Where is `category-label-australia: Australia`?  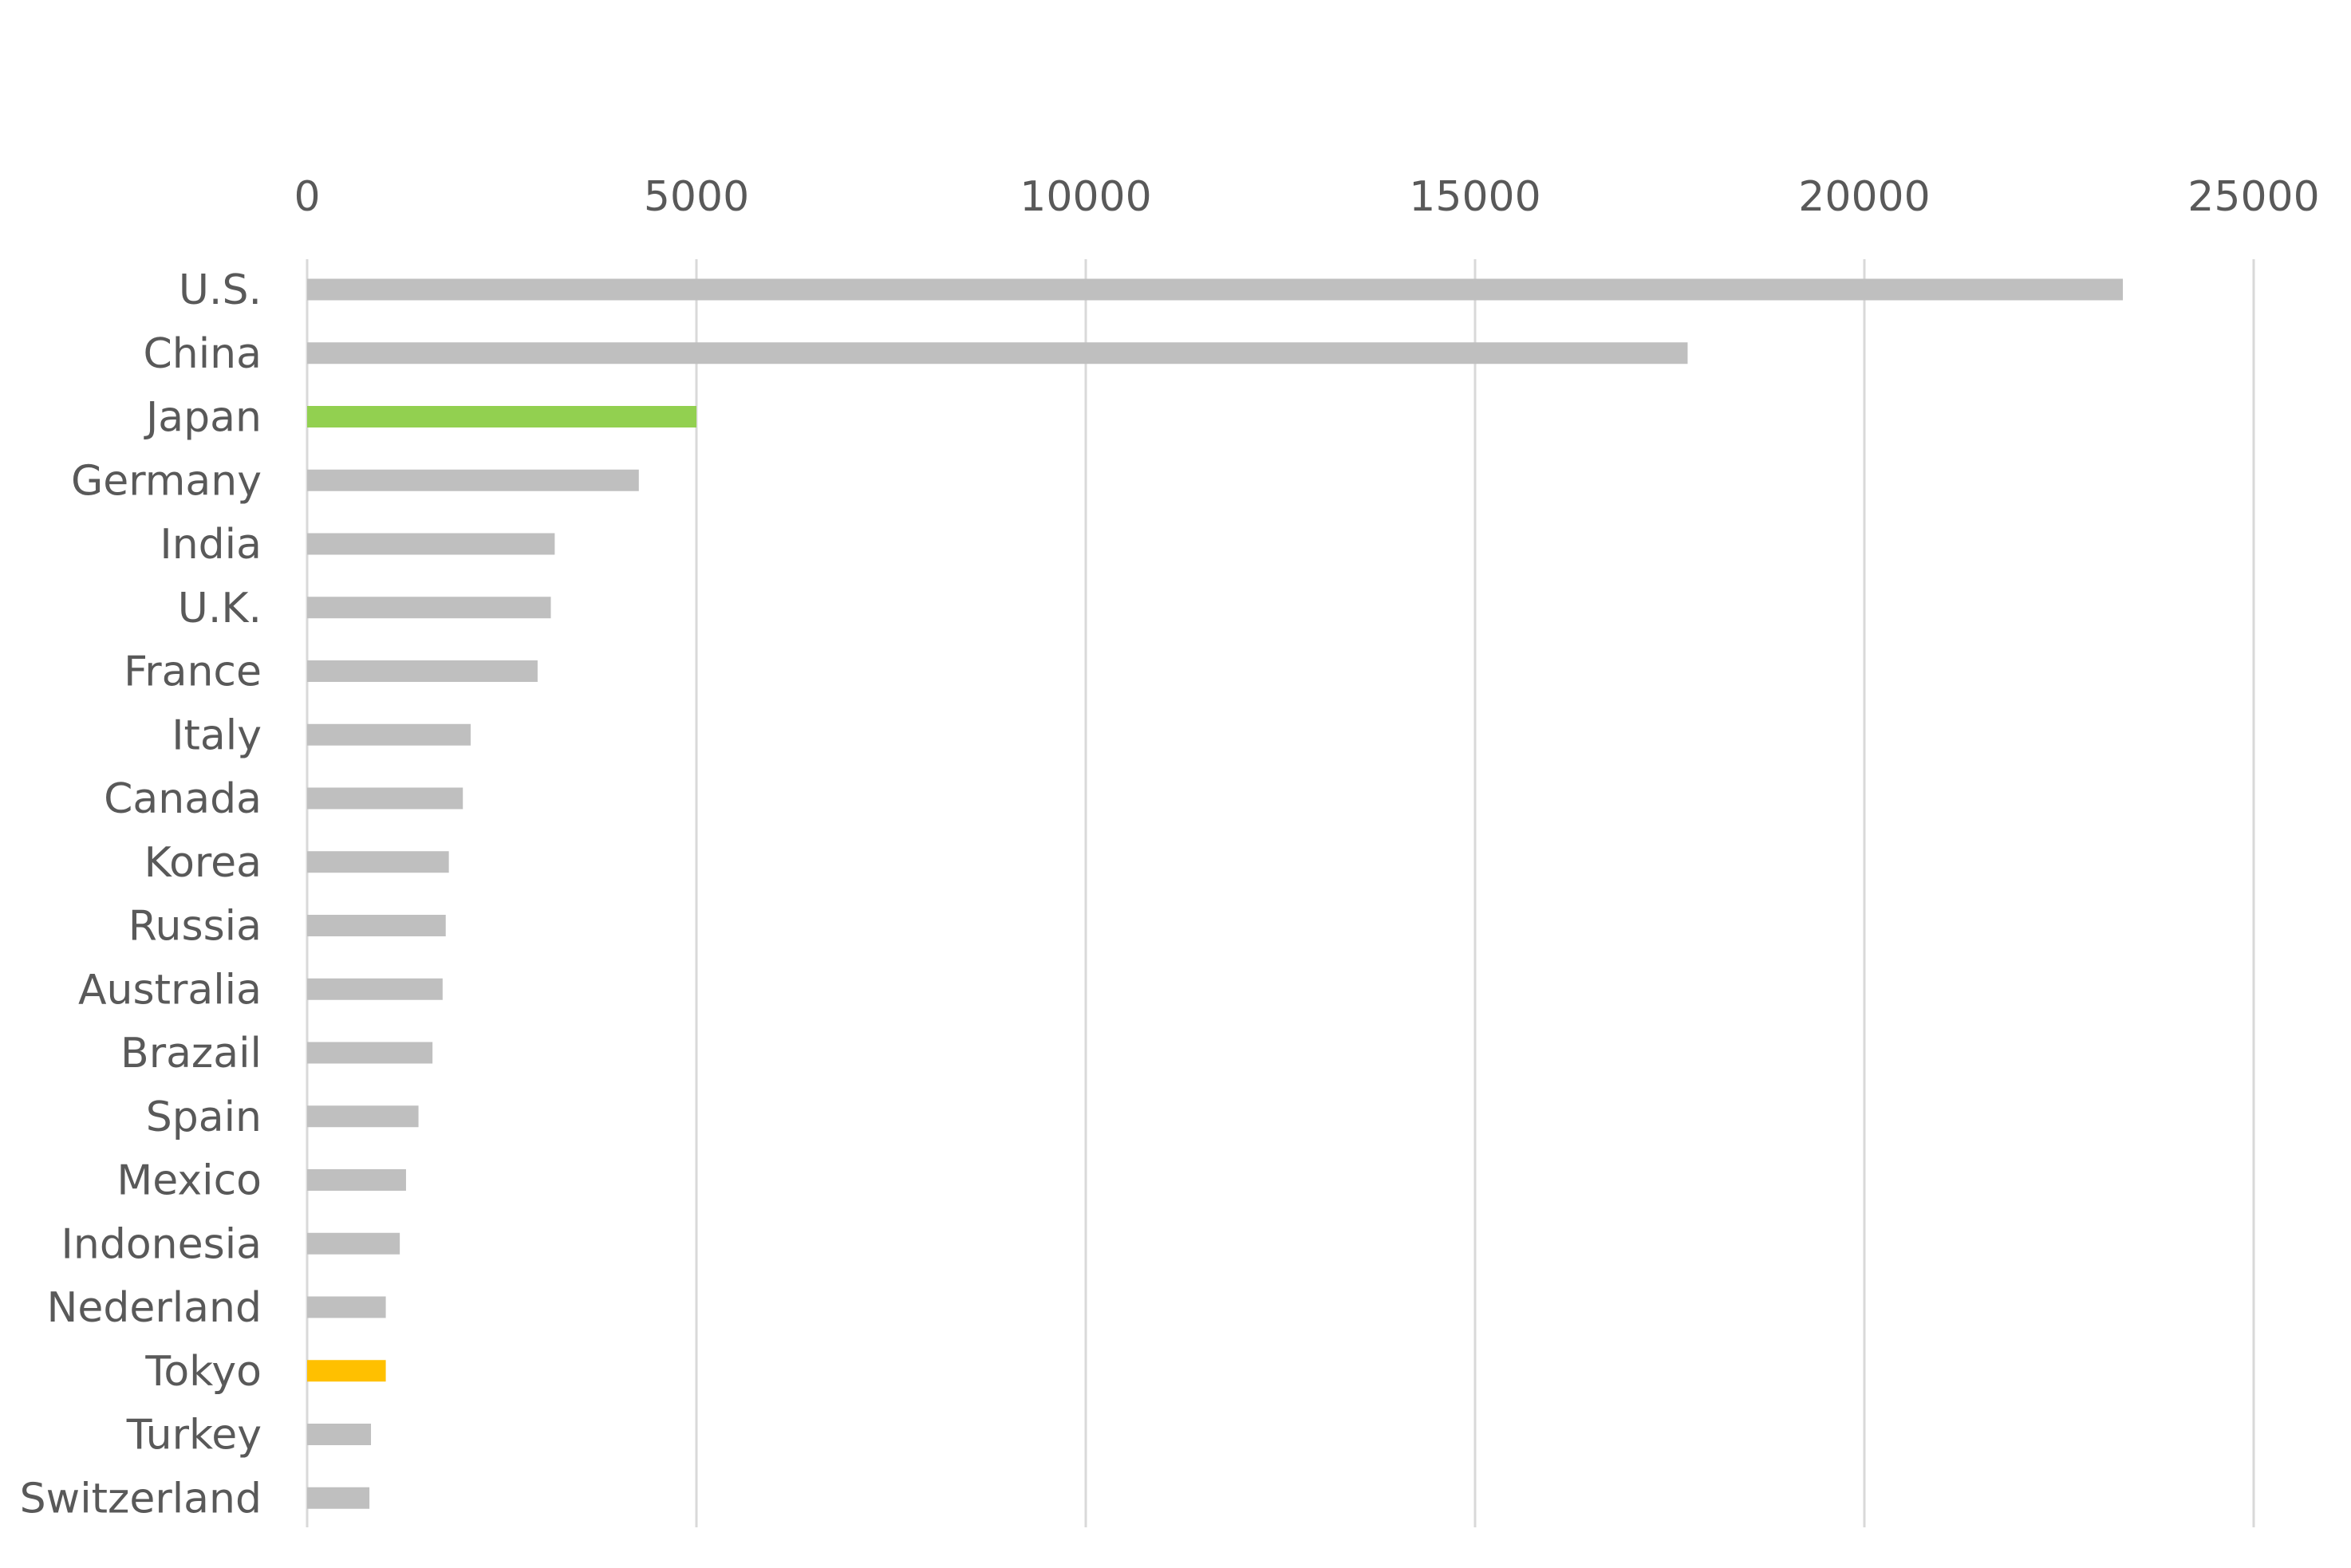 category-label-australia: Australia is located at coordinates (170, 990).